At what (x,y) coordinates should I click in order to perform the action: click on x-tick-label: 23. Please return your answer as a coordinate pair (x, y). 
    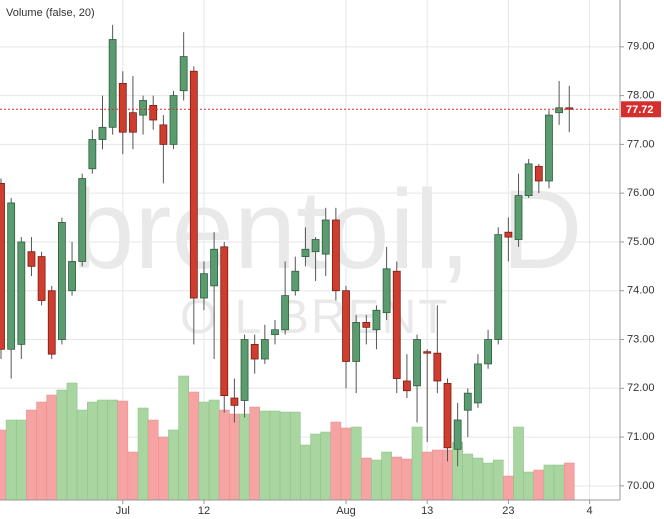
    Looking at the image, I should click on (508, 511).